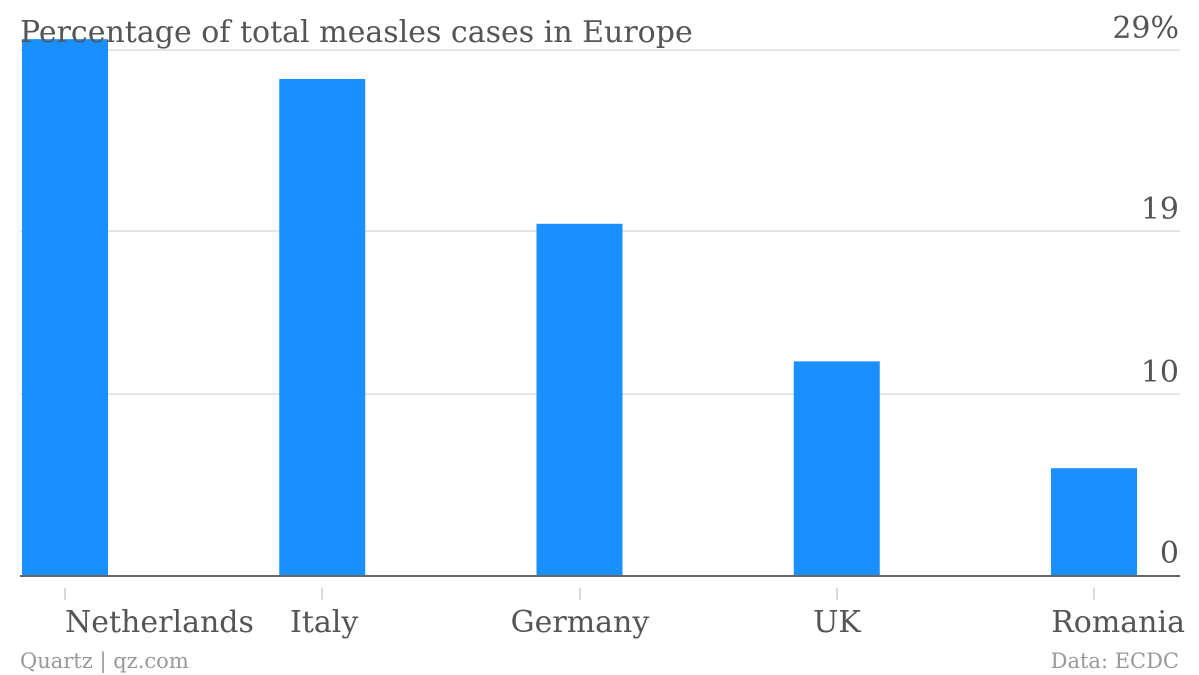 The image size is (1199, 675). Describe the element at coordinates (159, 622) in the screenshot. I see `x-category-label: Netherlands` at that location.